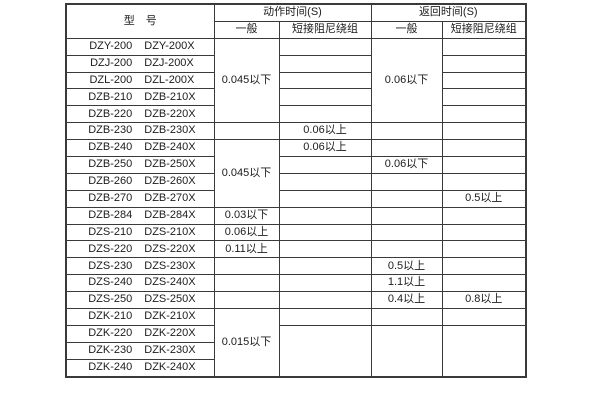 This screenshot has width=600, height=400. Describe the element at coordinates (140, 21) in the screenshot. I see `header-model: 型 号` at that location.